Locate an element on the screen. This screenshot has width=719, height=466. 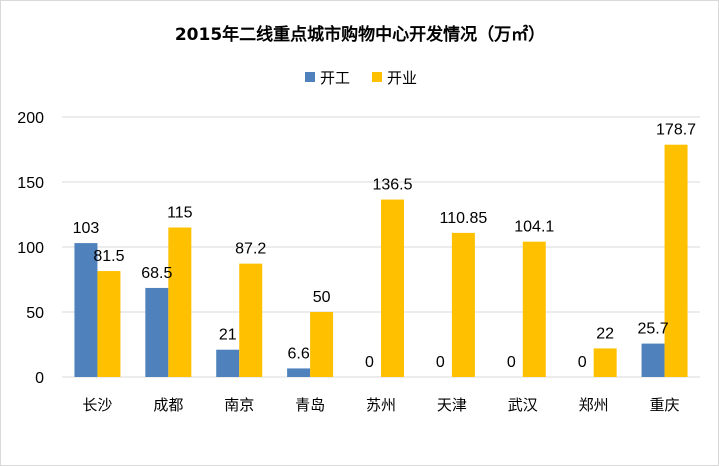
y-tick-label: 150 is located at coordinates (30, 183).